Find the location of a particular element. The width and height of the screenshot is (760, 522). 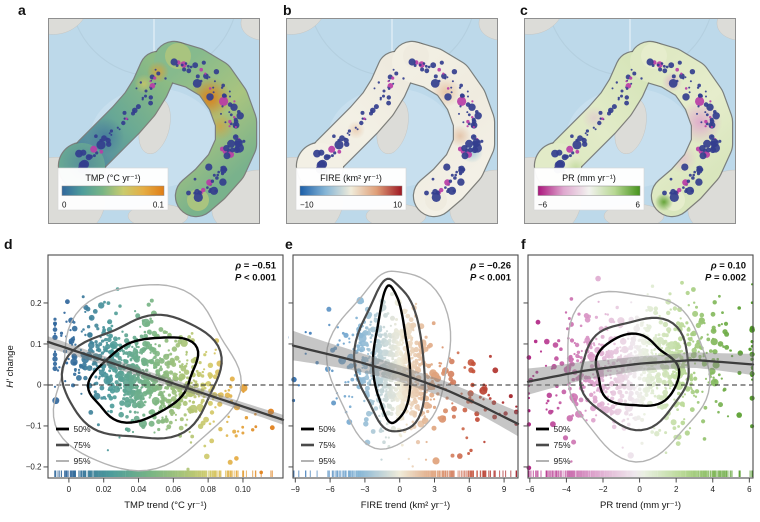

colorbar-max-label: 10 is located at coordinates (397, 205).